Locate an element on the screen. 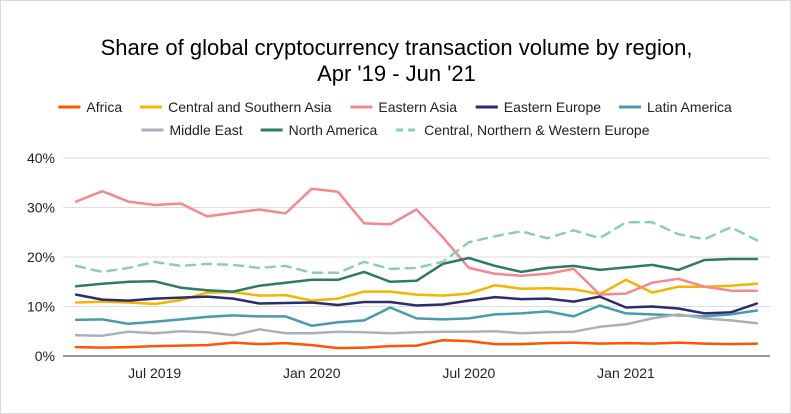 This screenshot has height=414, width=791. legend-label-middle-east: Middle East is located at coordinates (205, 130).